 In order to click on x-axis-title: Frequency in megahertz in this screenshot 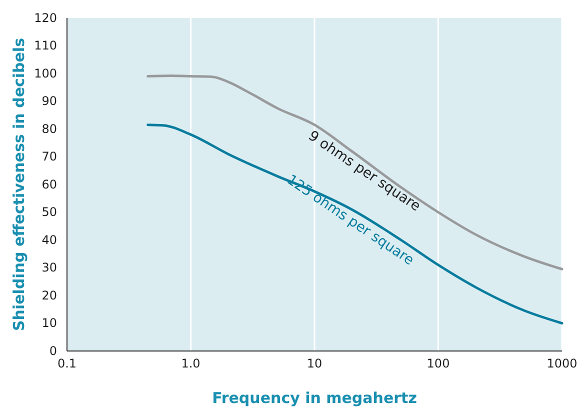, I will do `click(315, 398)`.